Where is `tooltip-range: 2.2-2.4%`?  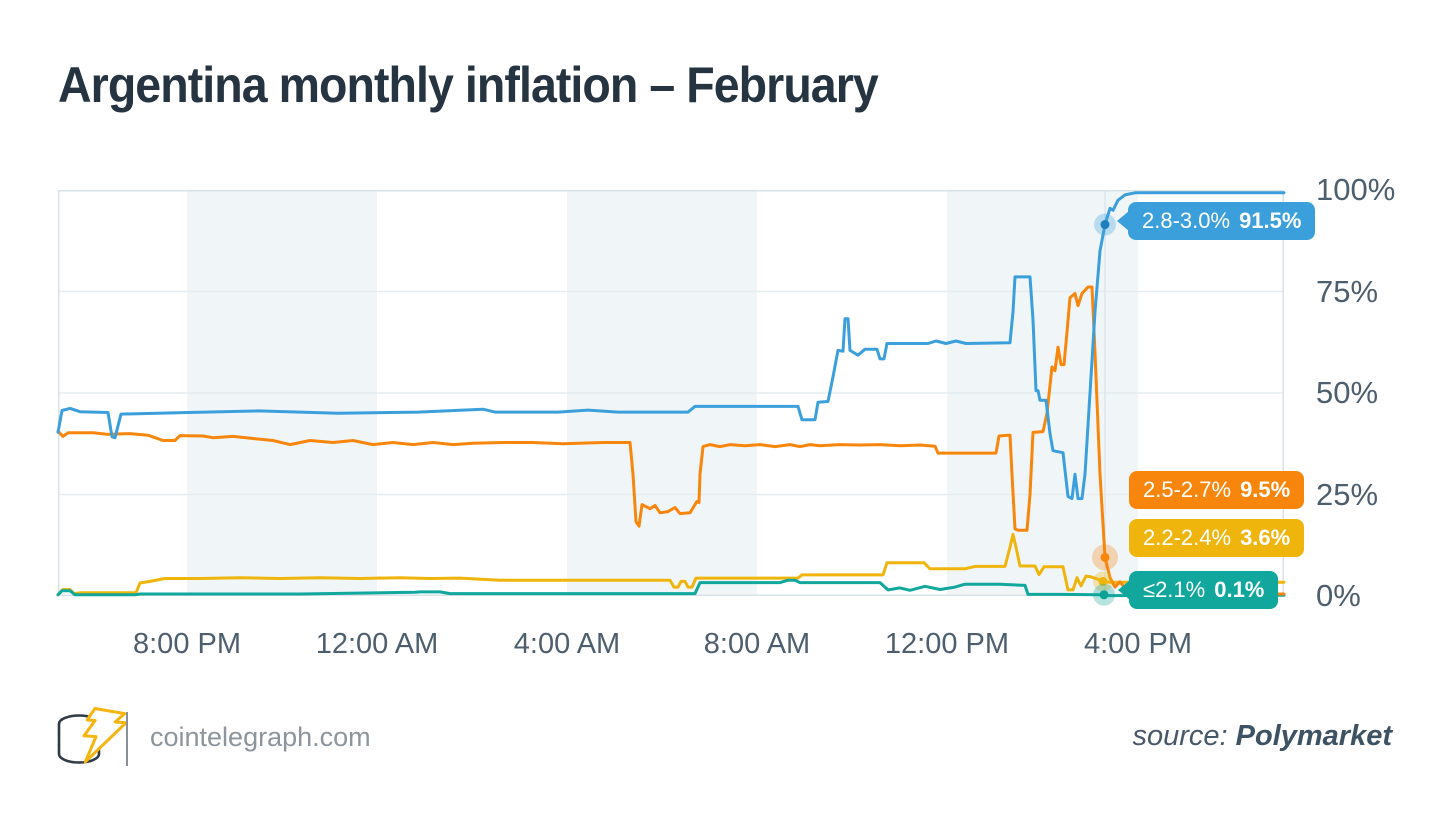
tooltip-range: 2.2-2.4% is located at coordinates (1187, 537).